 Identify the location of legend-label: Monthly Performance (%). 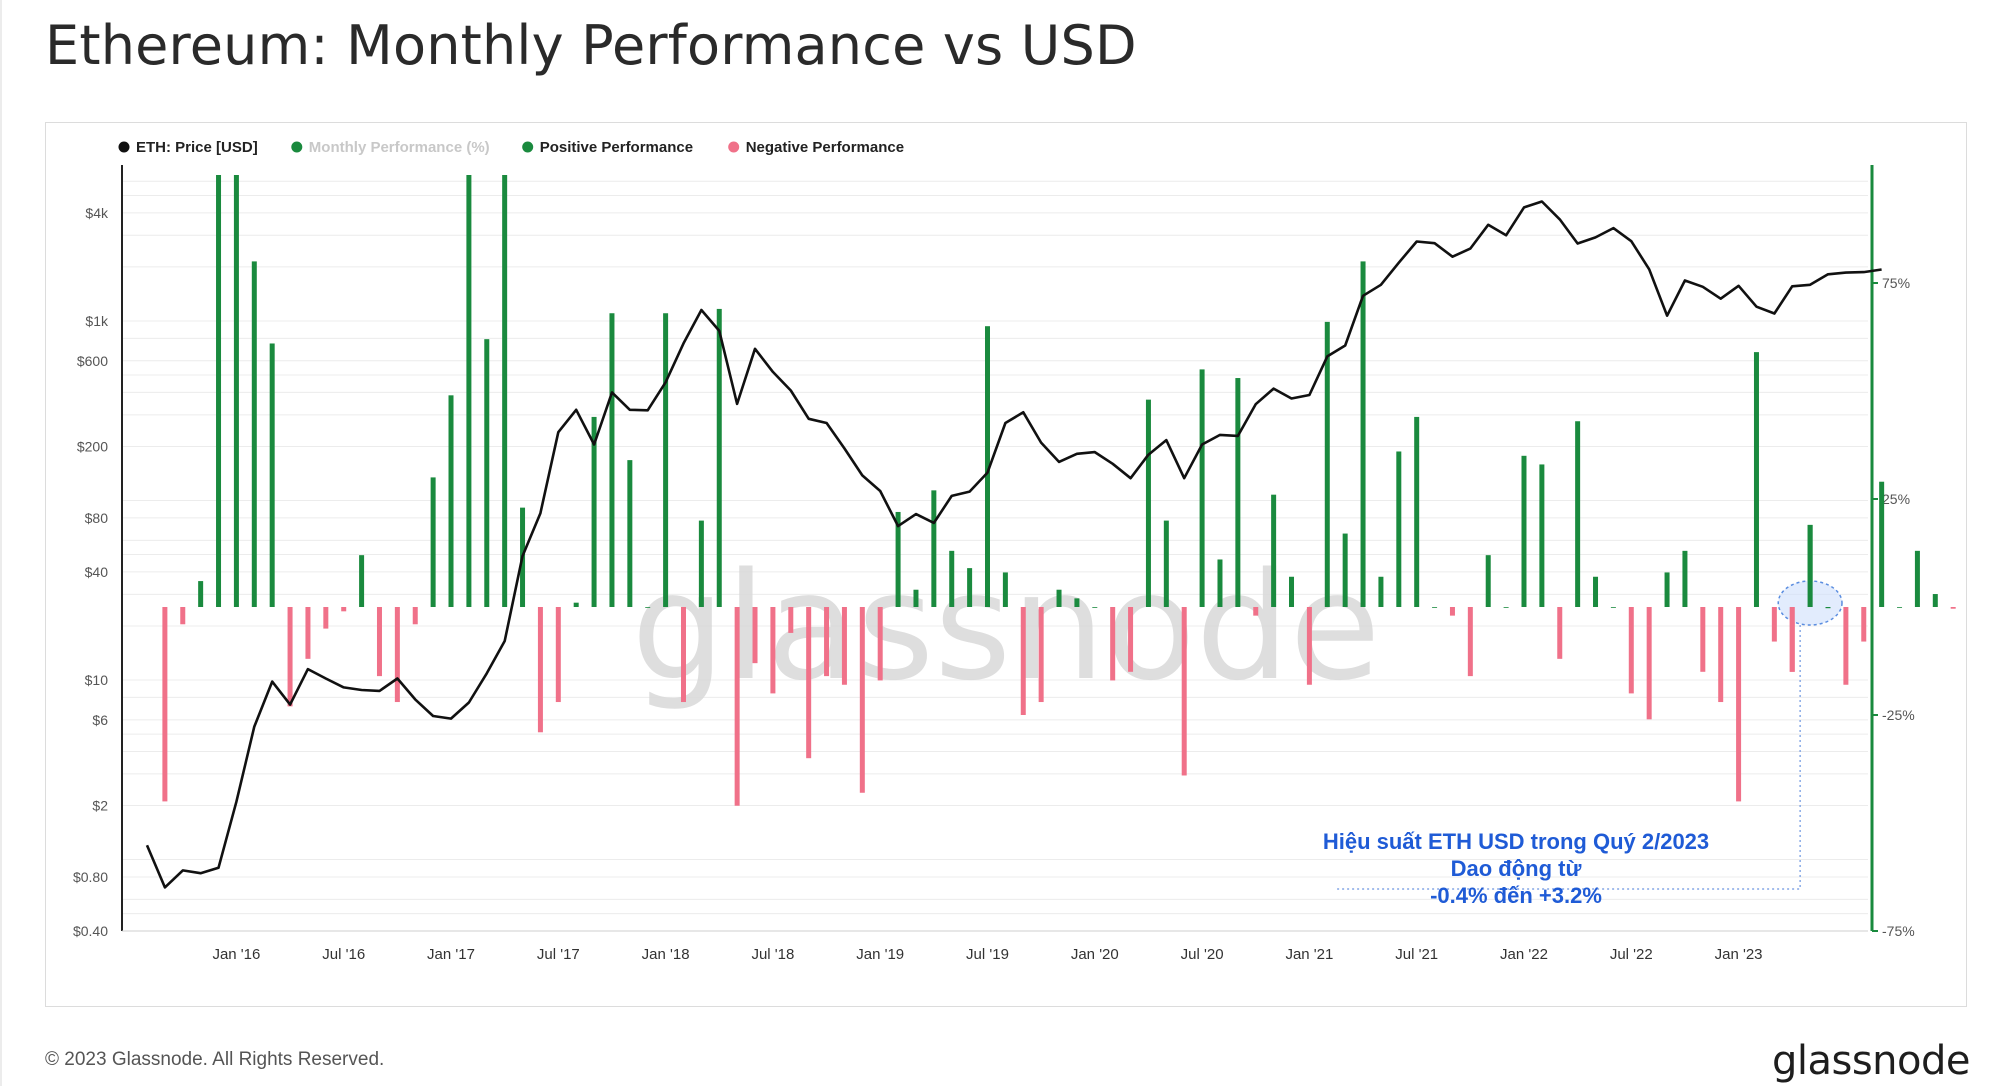
(399, 147).